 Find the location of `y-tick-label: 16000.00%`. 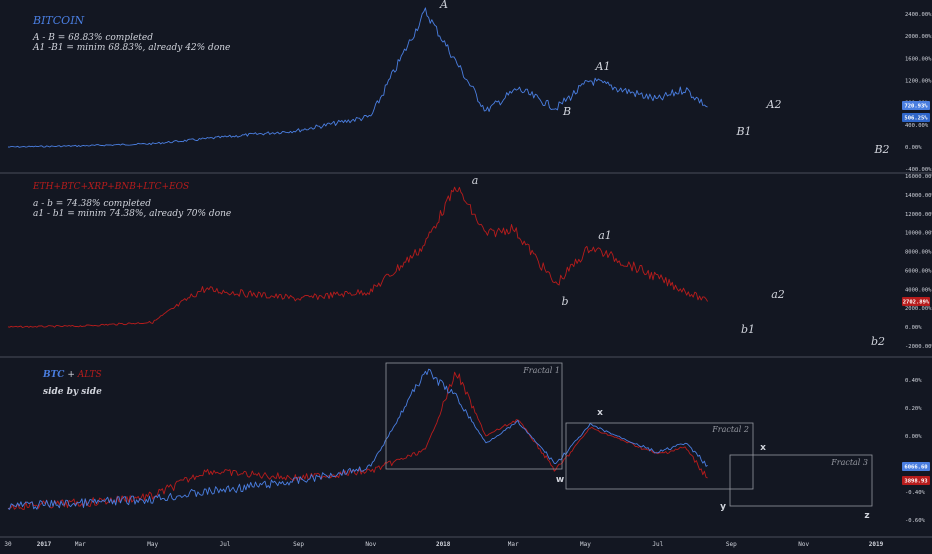

y-tick-label: 16000.00% is located at coordinates (918, 177).